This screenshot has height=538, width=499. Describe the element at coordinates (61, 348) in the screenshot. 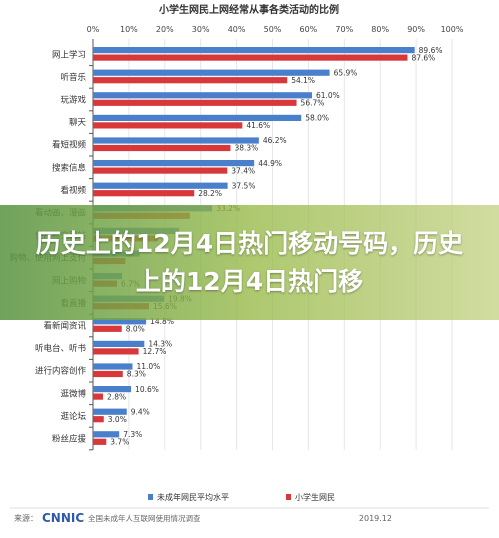

I see `category-label: 听电台、听书` at that location.